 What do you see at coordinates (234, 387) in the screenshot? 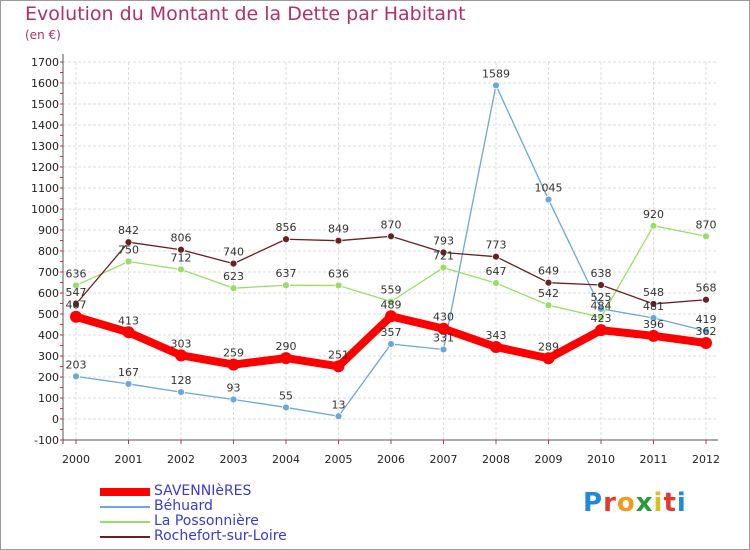
I see `data-label: 93` at bounding box center [234, 387].